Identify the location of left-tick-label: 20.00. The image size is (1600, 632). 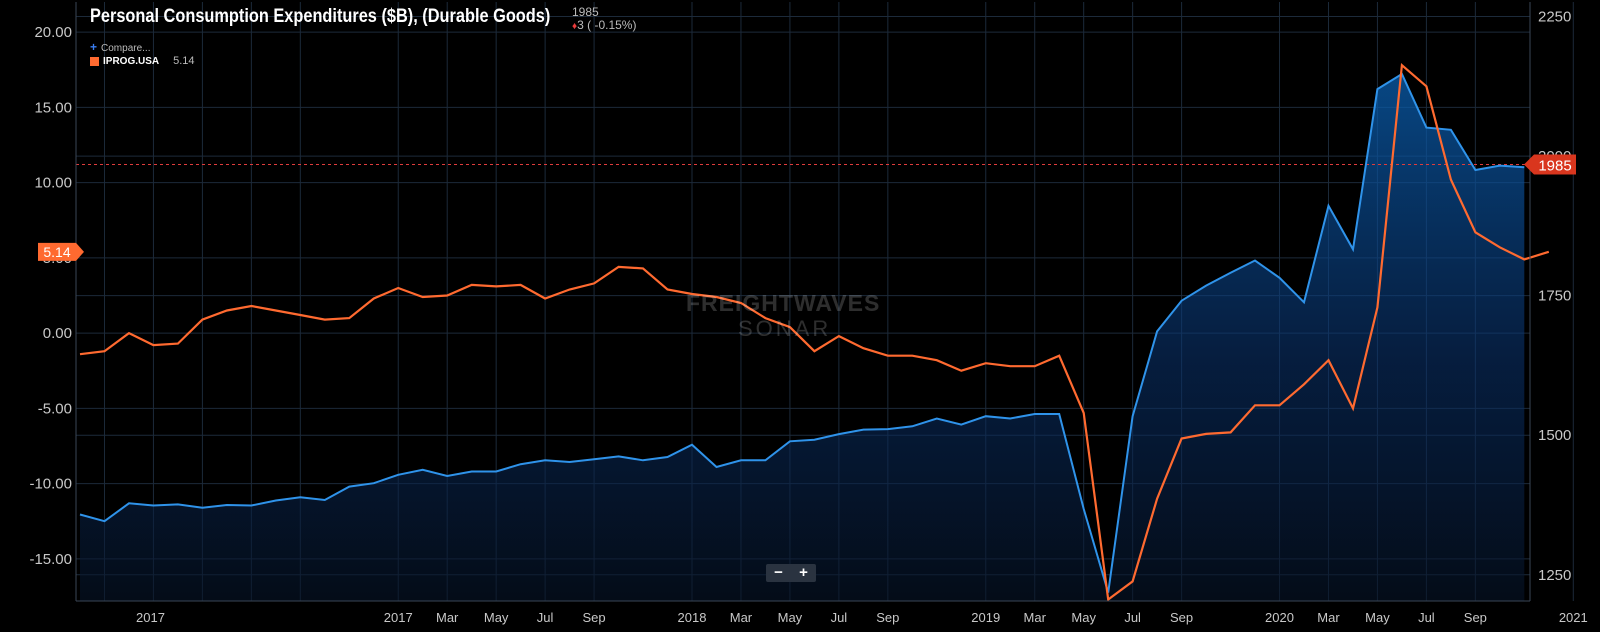
(53, 32).